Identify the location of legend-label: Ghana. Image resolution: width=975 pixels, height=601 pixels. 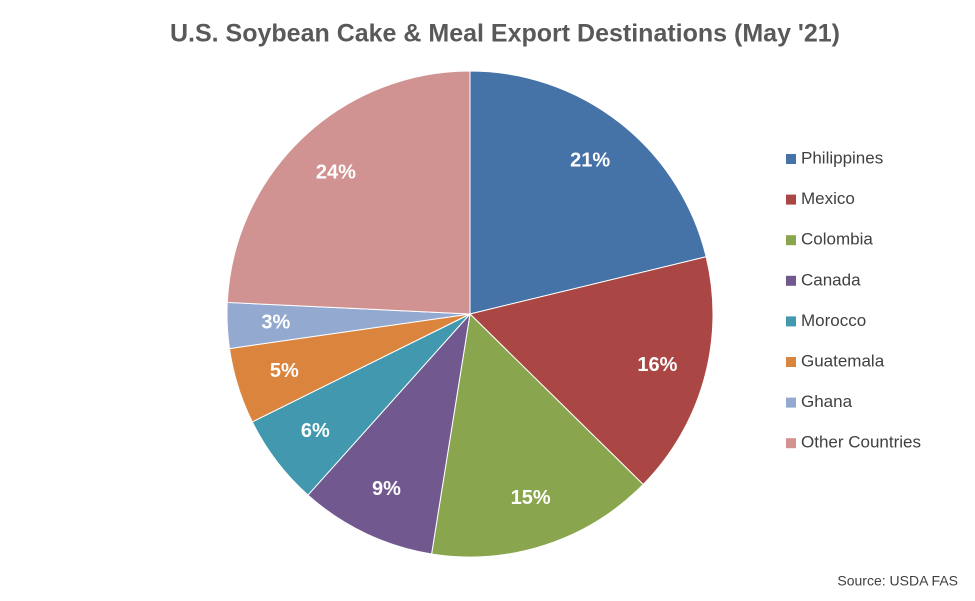
(827, 401).